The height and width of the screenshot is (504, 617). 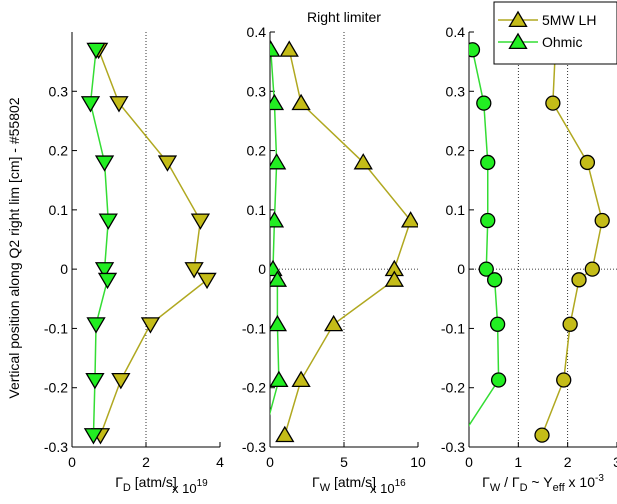 I want to click on legend-label-ohmic: Ohmic, so click(x=562, y=42).